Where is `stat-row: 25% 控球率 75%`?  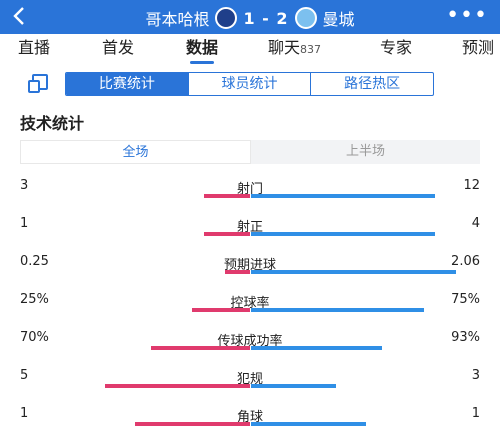
stat-row: 25% 控球率 75% is located at coordinates (250, 309).